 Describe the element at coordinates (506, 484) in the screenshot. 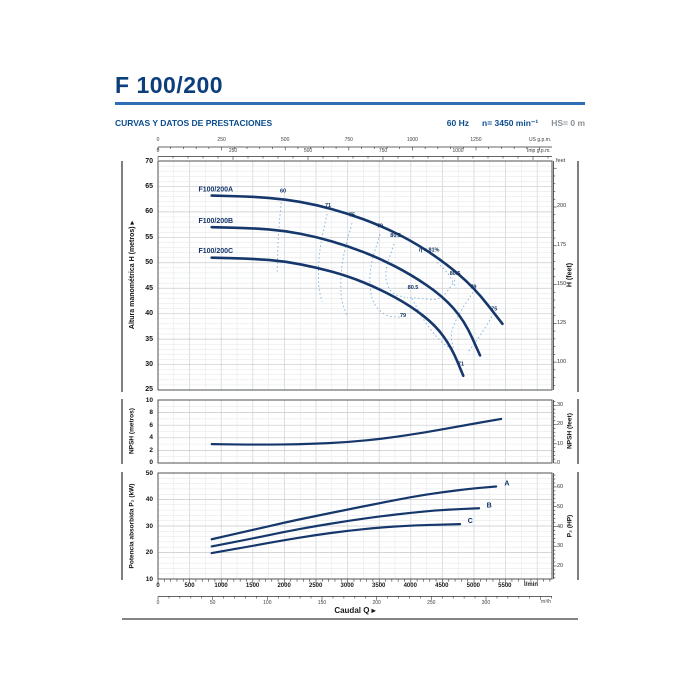

I see `curve-label: A` at that location.